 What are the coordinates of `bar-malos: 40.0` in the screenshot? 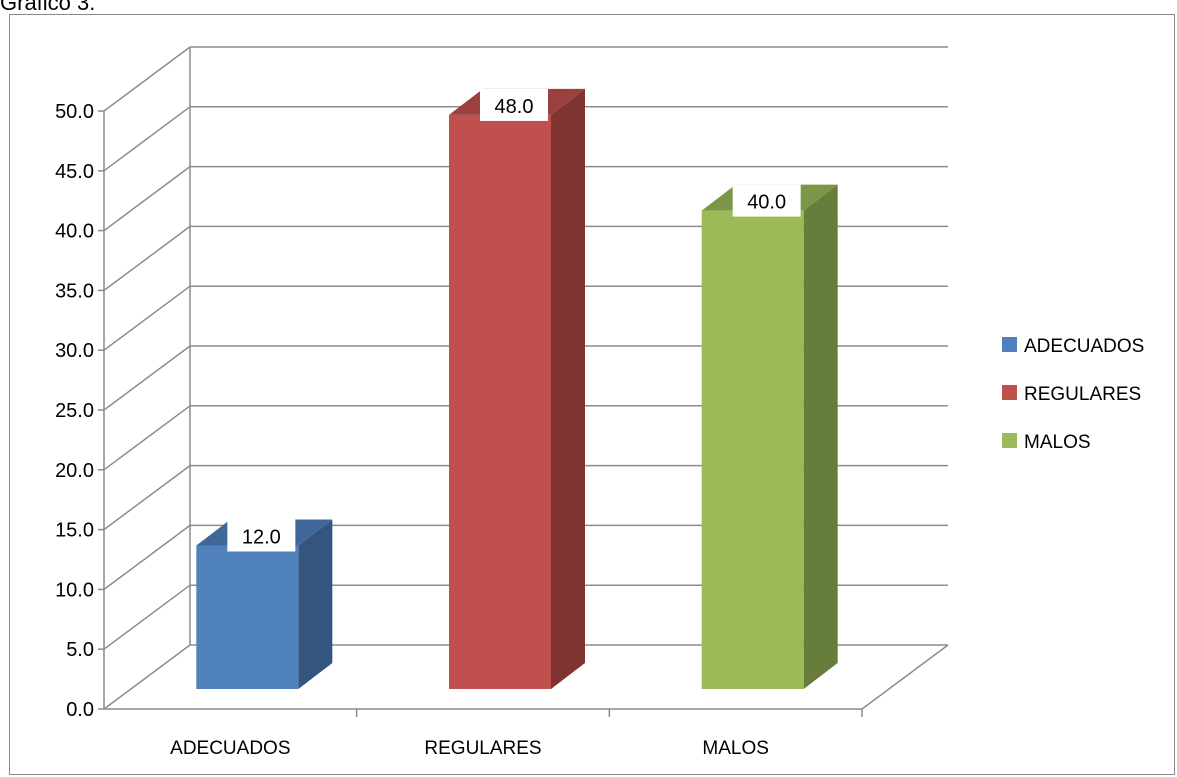 It's located at (769, 436).